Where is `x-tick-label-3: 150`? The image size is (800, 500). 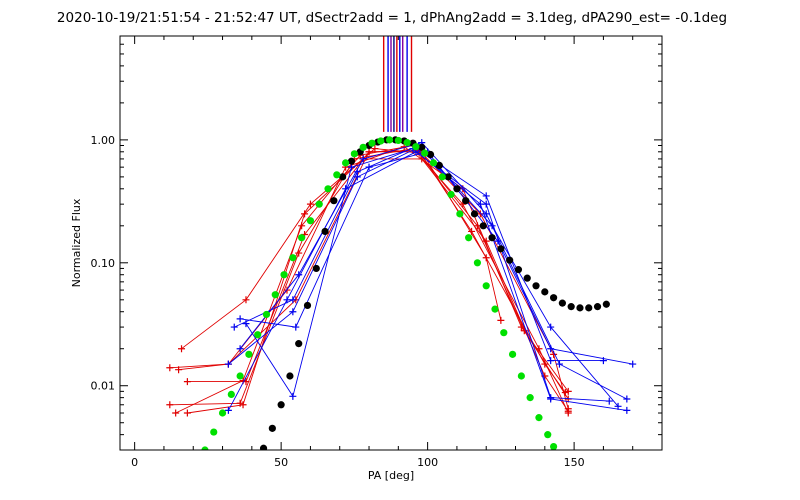 x-tick-label-3: 150 is located at coordinates (574, 462).